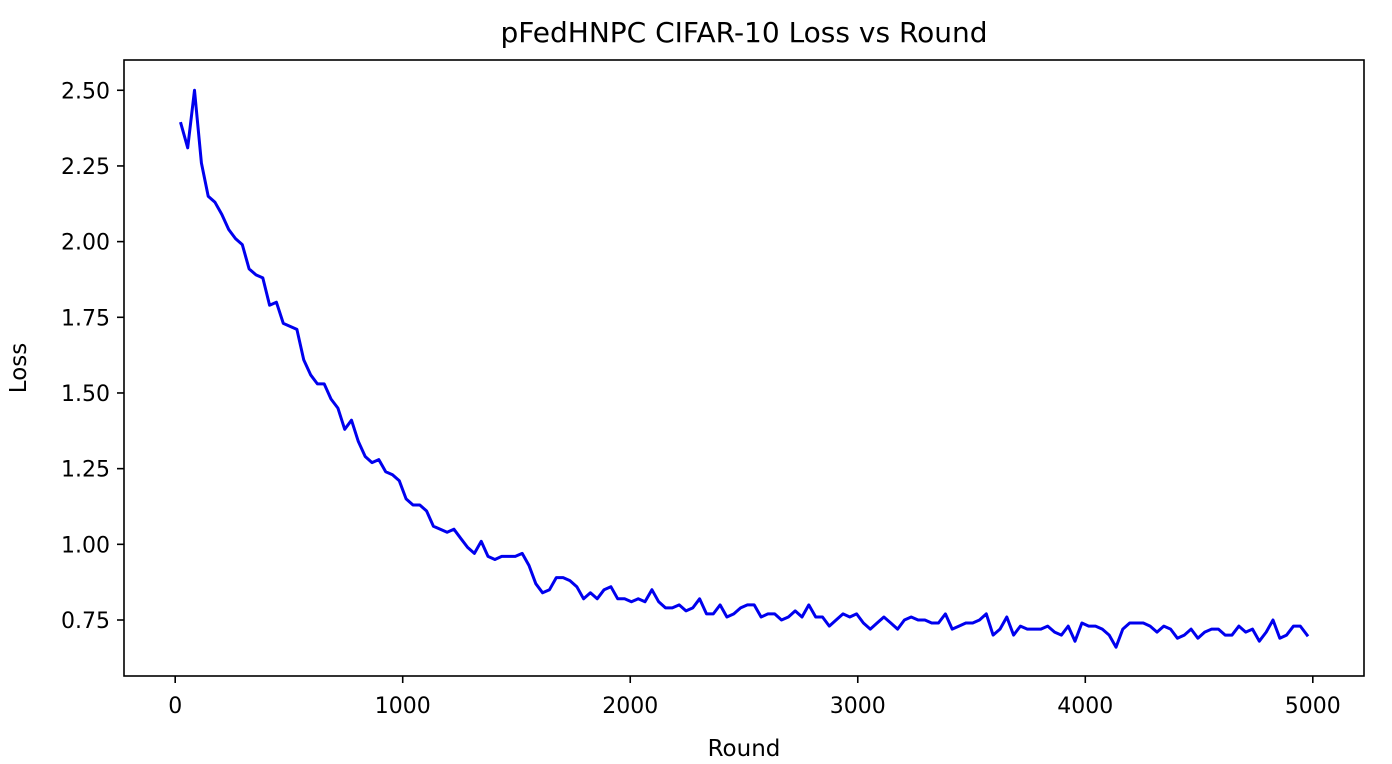  What do you see at coordinates (175, 706) in the screenshot?
I see `x-tick-label: 0` at bounding box center [175, 706].